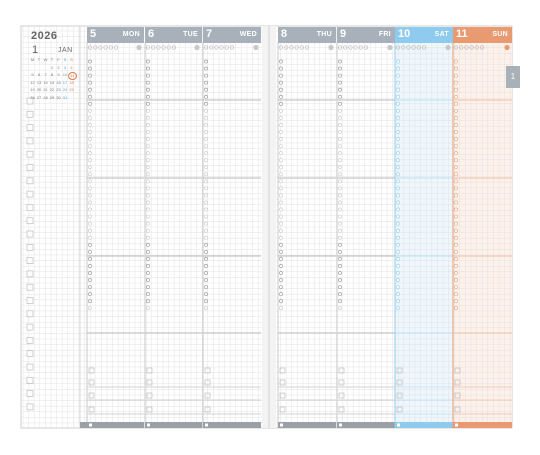 The height and width of the screenshot is (455, 540). Describe the element at coordinates (58, 59) in the screenshot. I see `mini-cal-weekday: F` at that location.